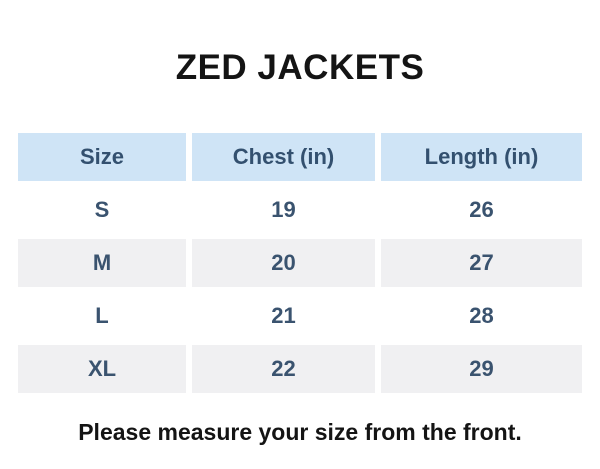  I want to click on table-row-s: S 19 26, so click(300, 210).